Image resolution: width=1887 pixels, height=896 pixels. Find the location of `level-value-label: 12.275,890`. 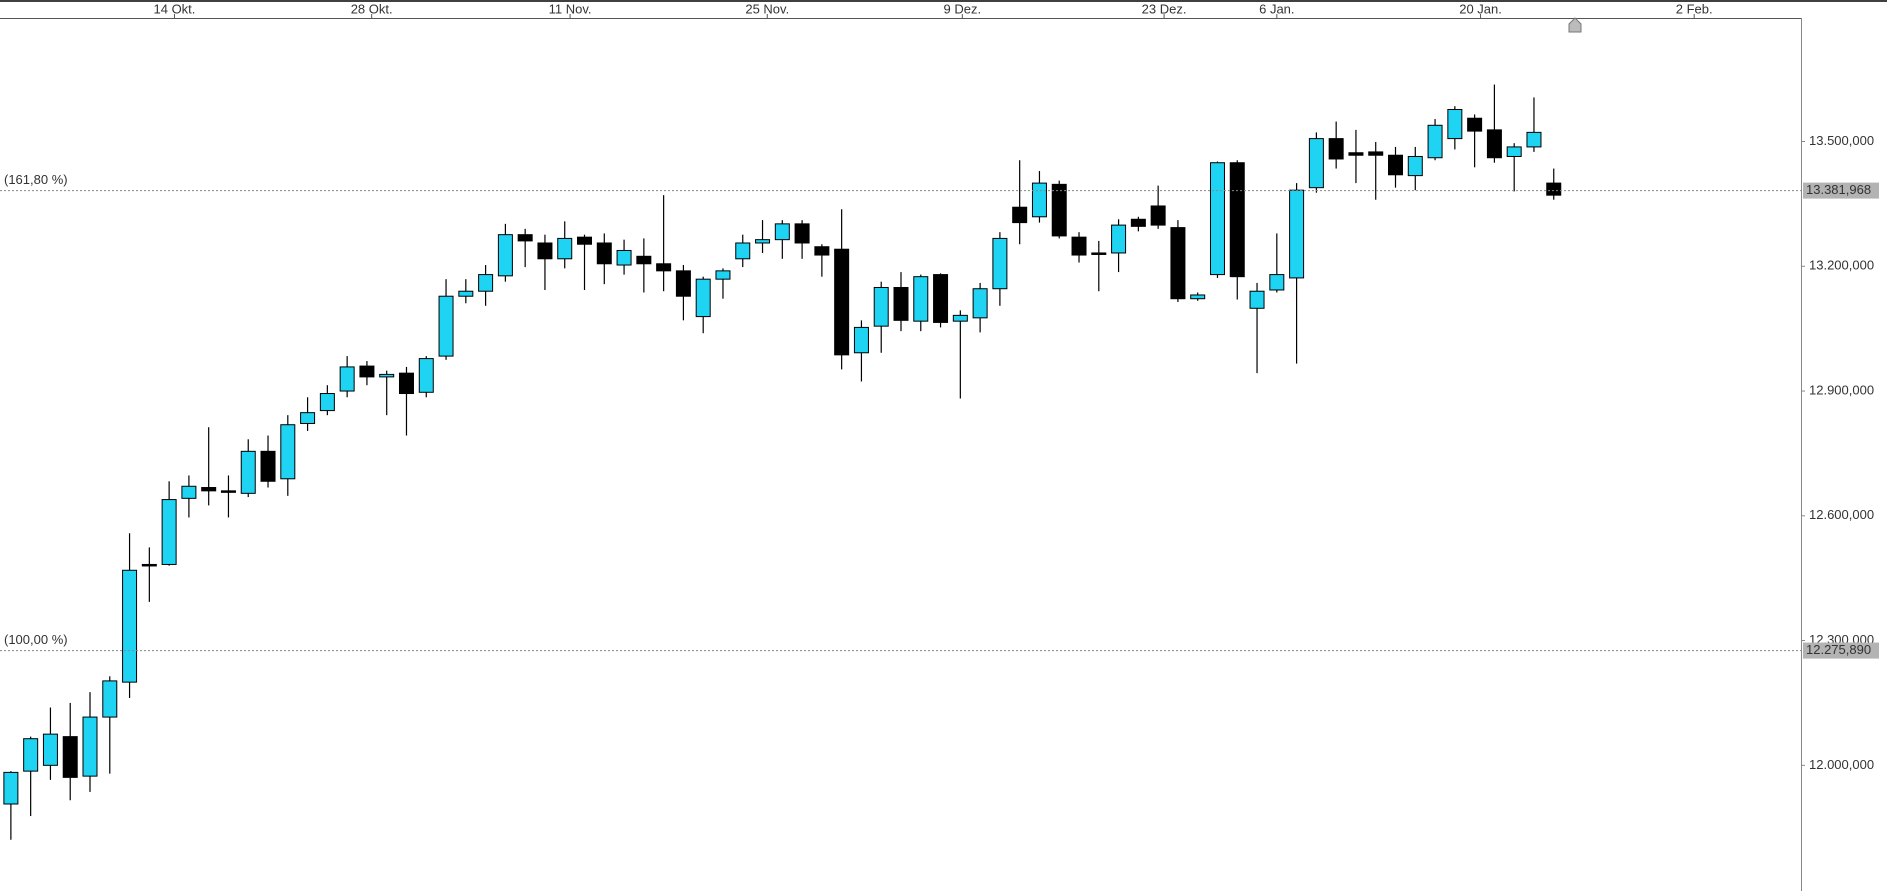

level-value-label: 12.275,890 is located at coordinates (1838, 649).